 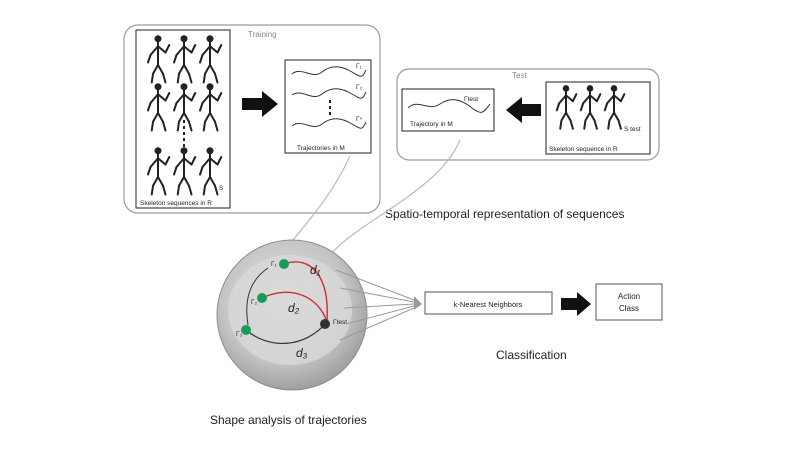 I want to click on manifold-inner-region, so click(x=290, y=310).